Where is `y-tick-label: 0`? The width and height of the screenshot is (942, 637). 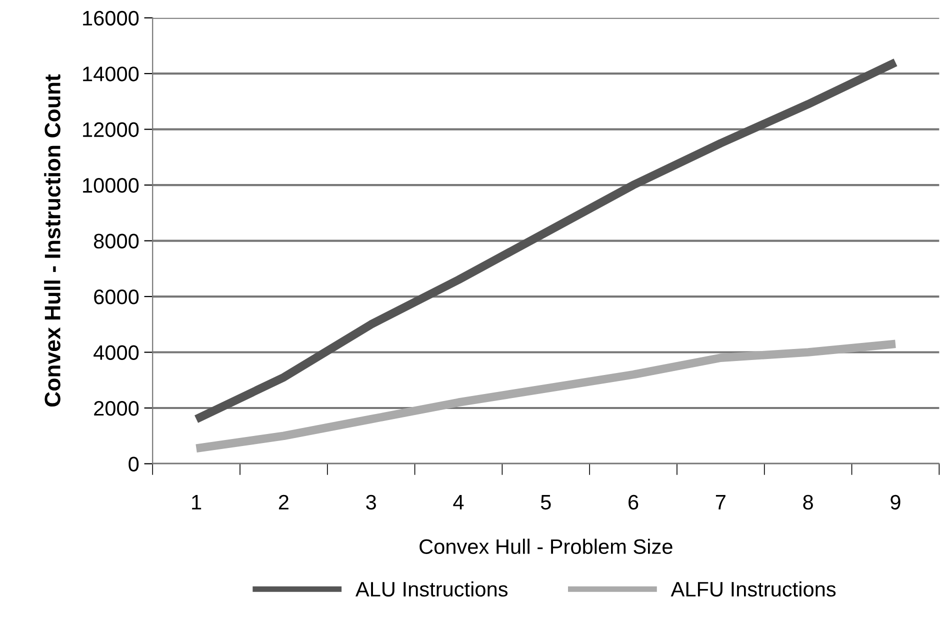
y-tick-label: 0 is located at coordinates (133, 464).